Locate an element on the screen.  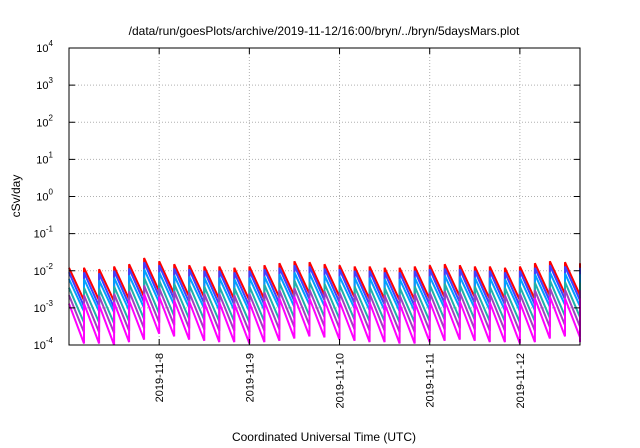
y-axis-label: cSv/day is located at coordinates (16, 196).